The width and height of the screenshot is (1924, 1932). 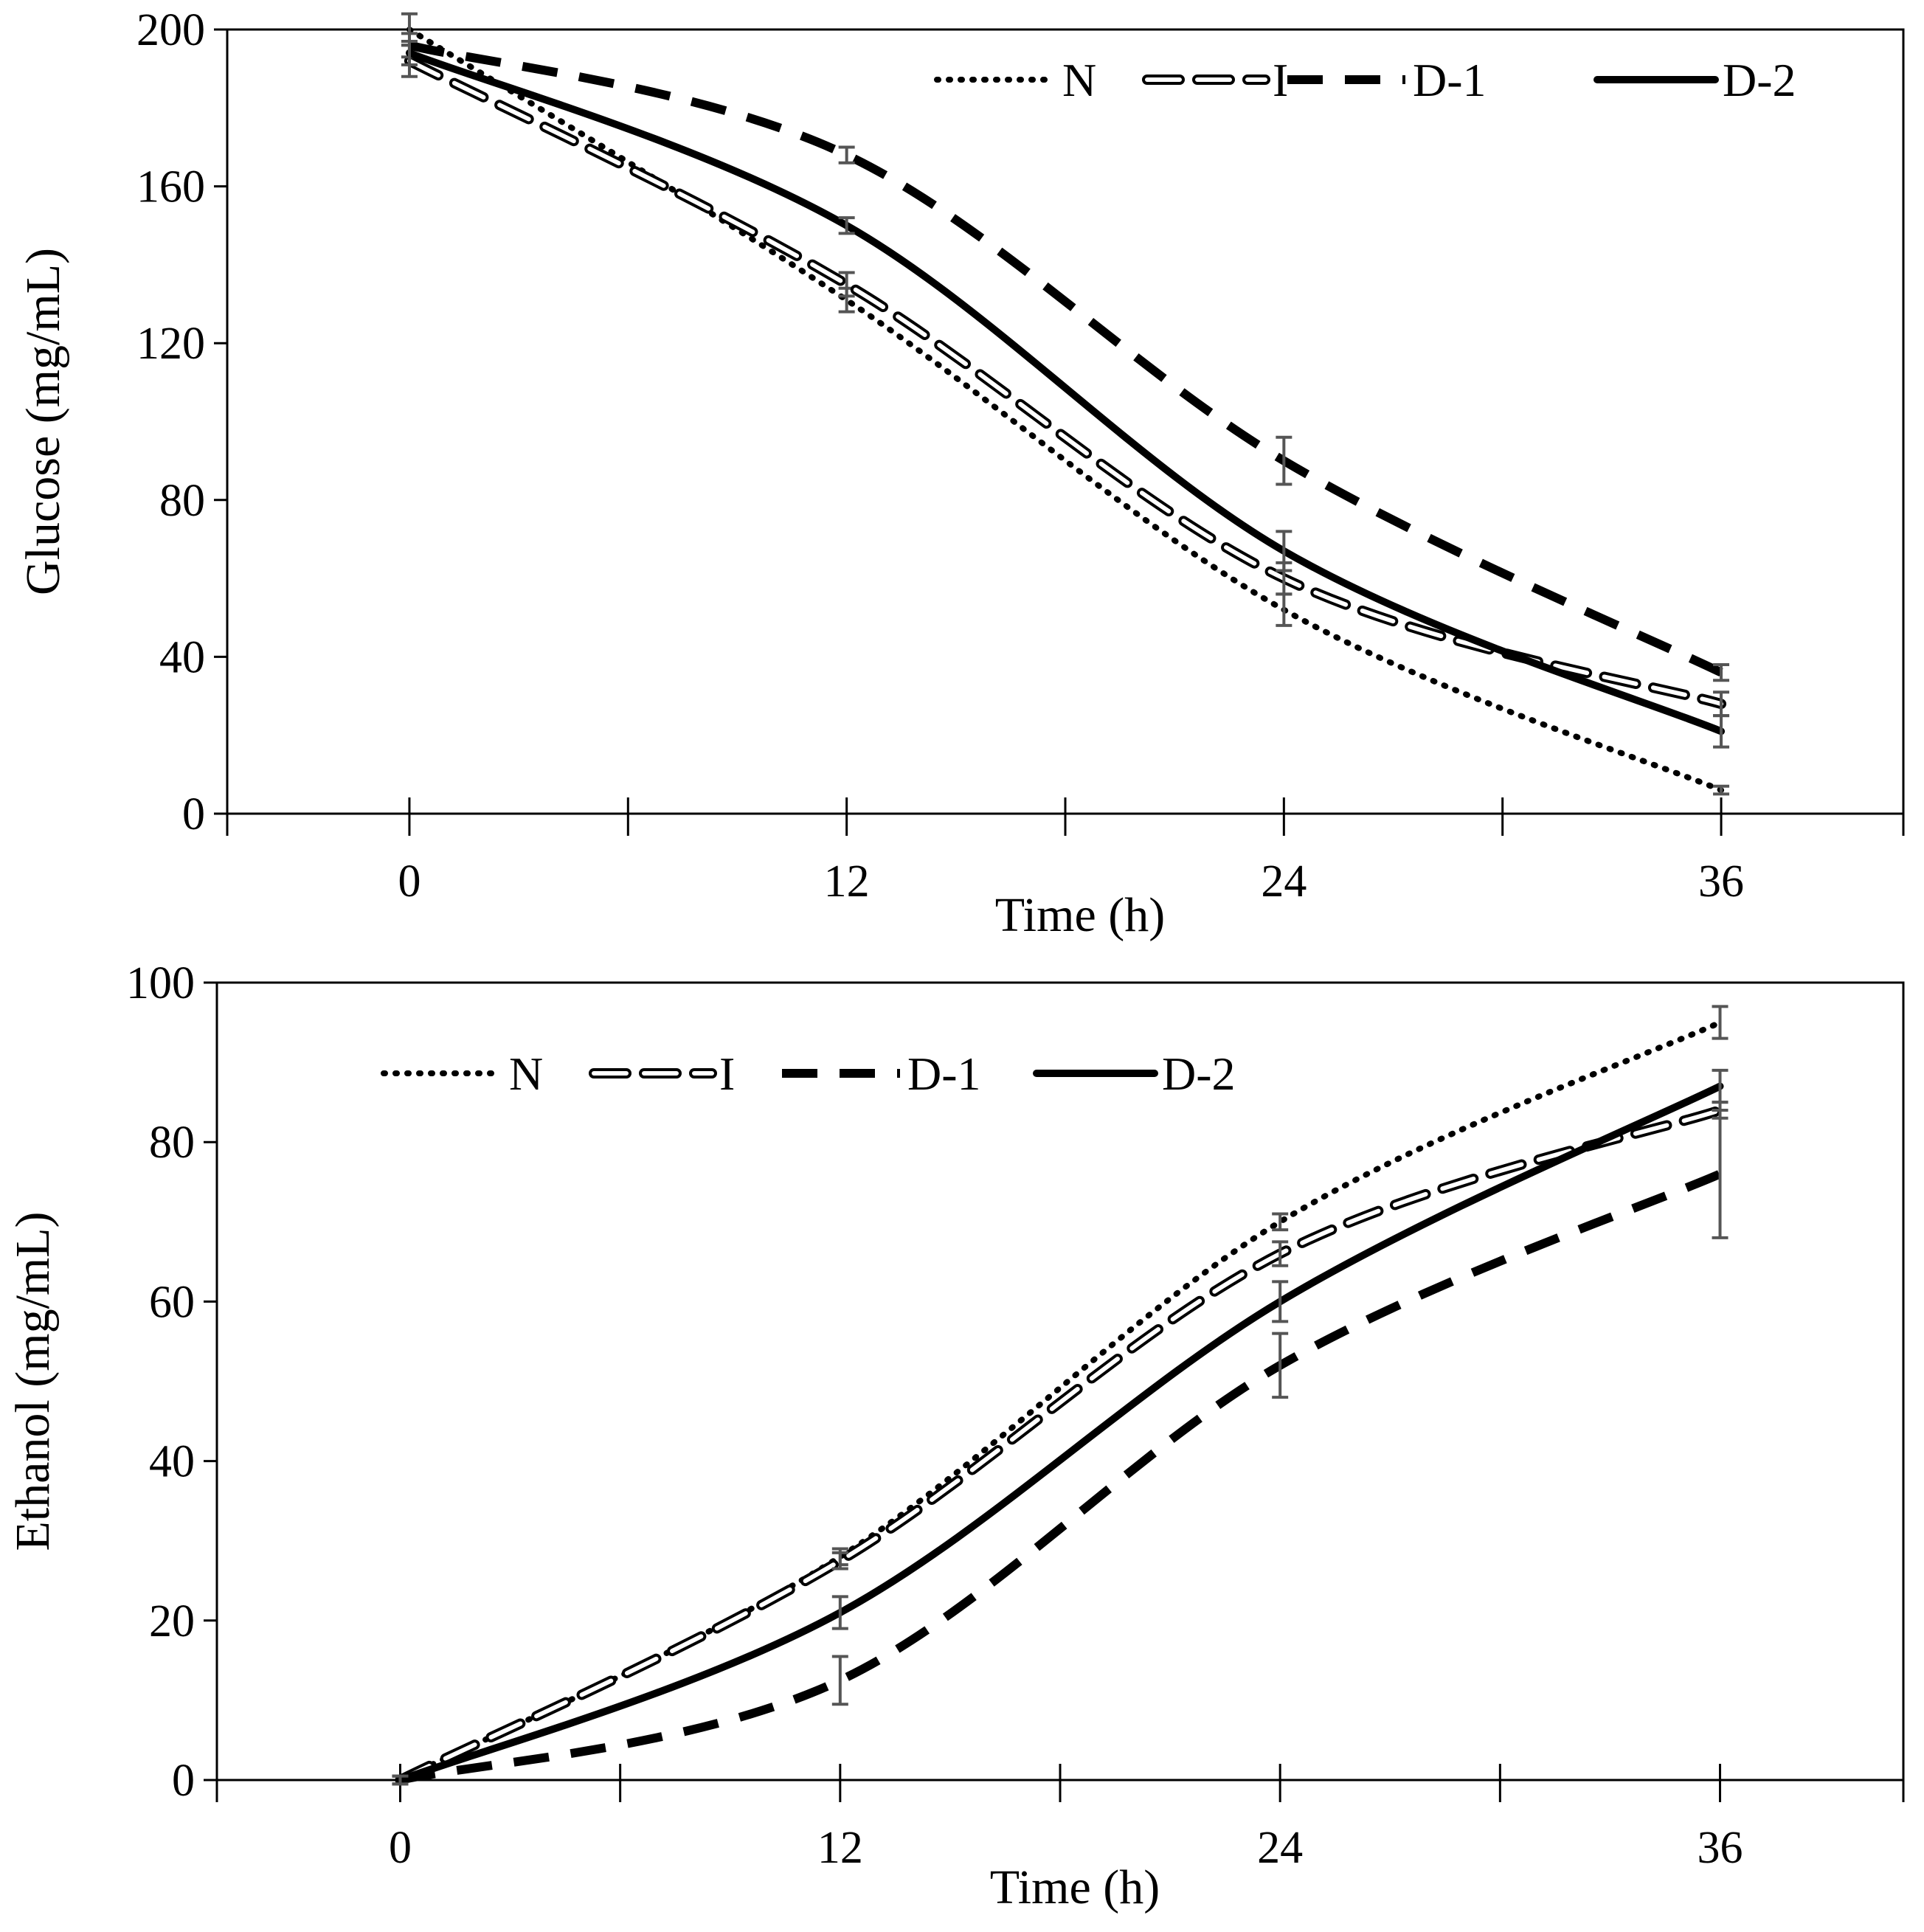 I want to click on ethanol-xtick-label: 36, so click(x=1720, y=1848).